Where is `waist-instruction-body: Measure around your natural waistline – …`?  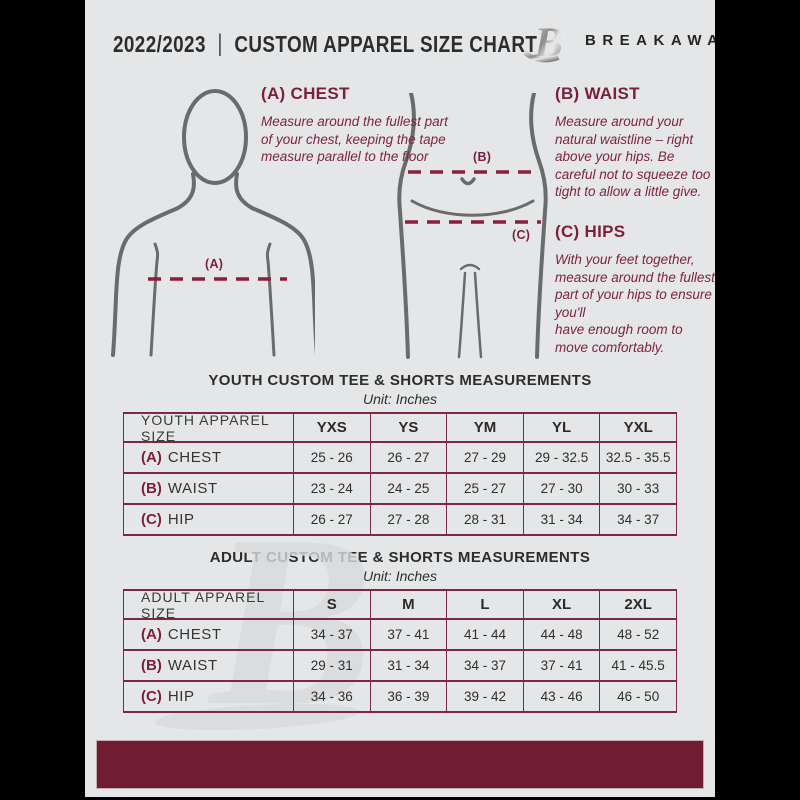 waist-instruction-body: Measure around your natural waistline – … is located at coordinates (633, 156).